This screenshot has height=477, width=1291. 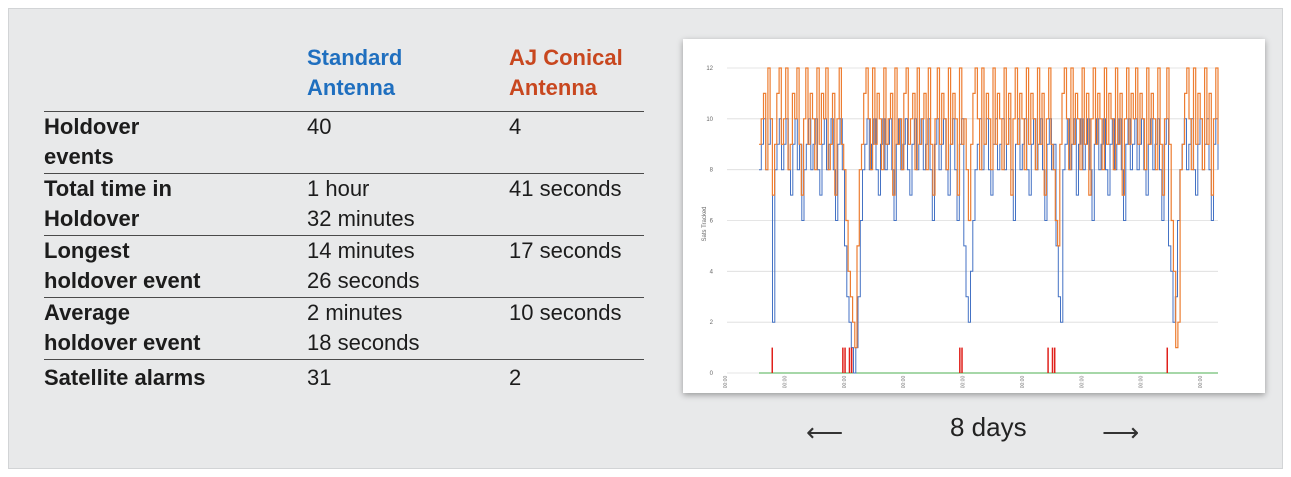 What do you see at coordinates (576, 328) in the screenshot?
I see `aj-value: 10 seconds` at bounding box center [576, 328].